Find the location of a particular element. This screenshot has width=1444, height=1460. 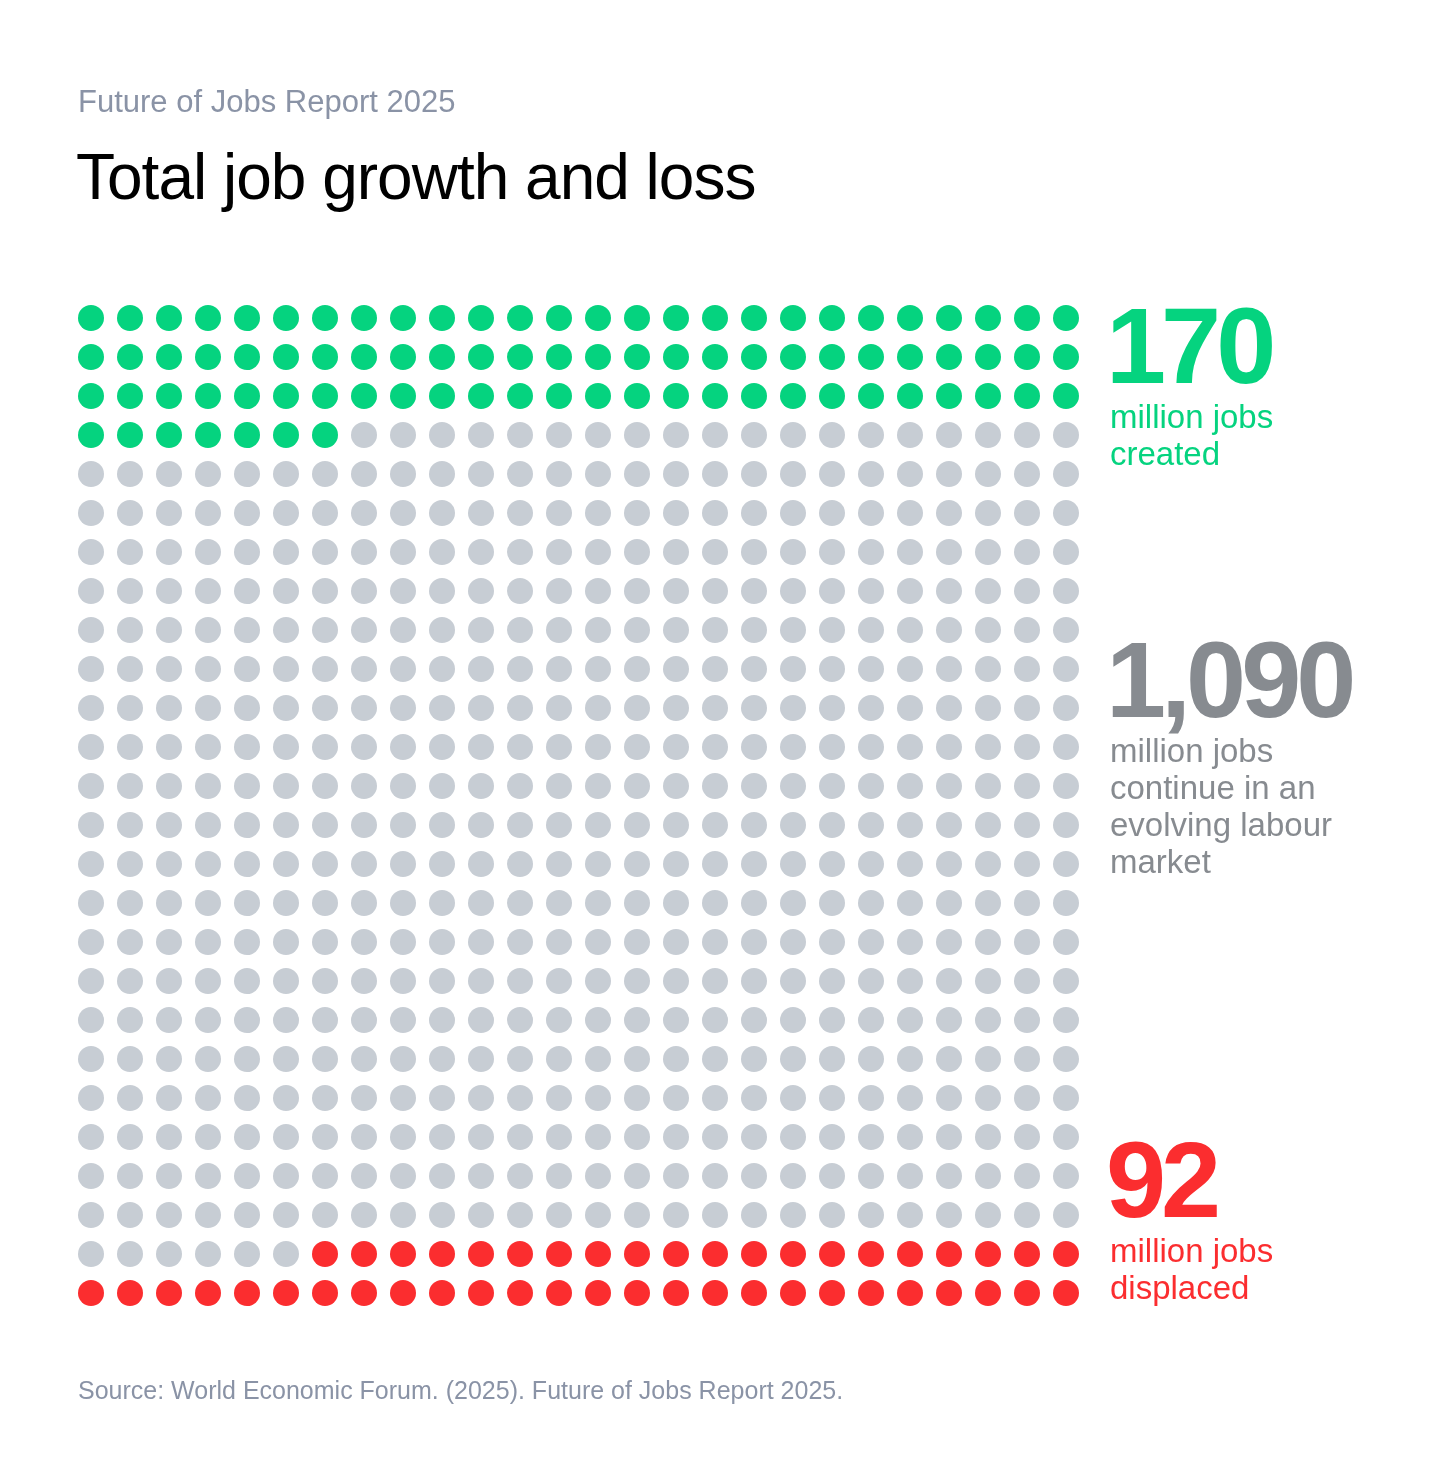

category-label: million jobs created is located at coordinates (1192, 435).